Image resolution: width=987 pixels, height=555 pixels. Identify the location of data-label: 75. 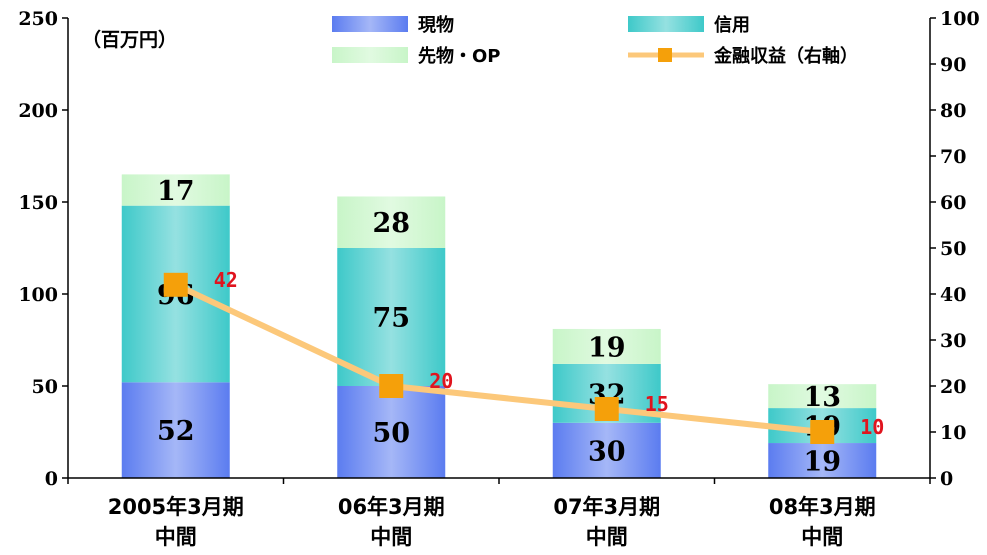
(391, 318).